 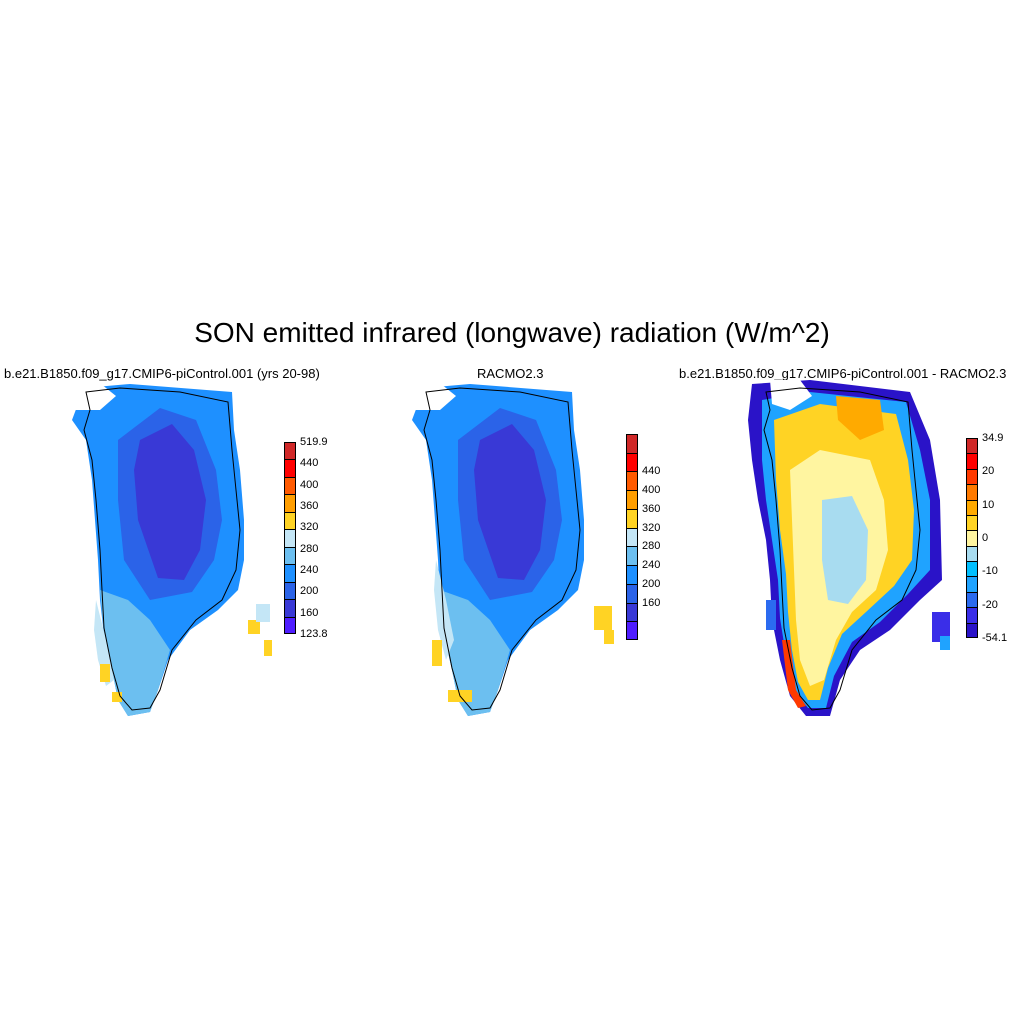 I want to click on panel-2-white-notch, so click(x=433, y=395).